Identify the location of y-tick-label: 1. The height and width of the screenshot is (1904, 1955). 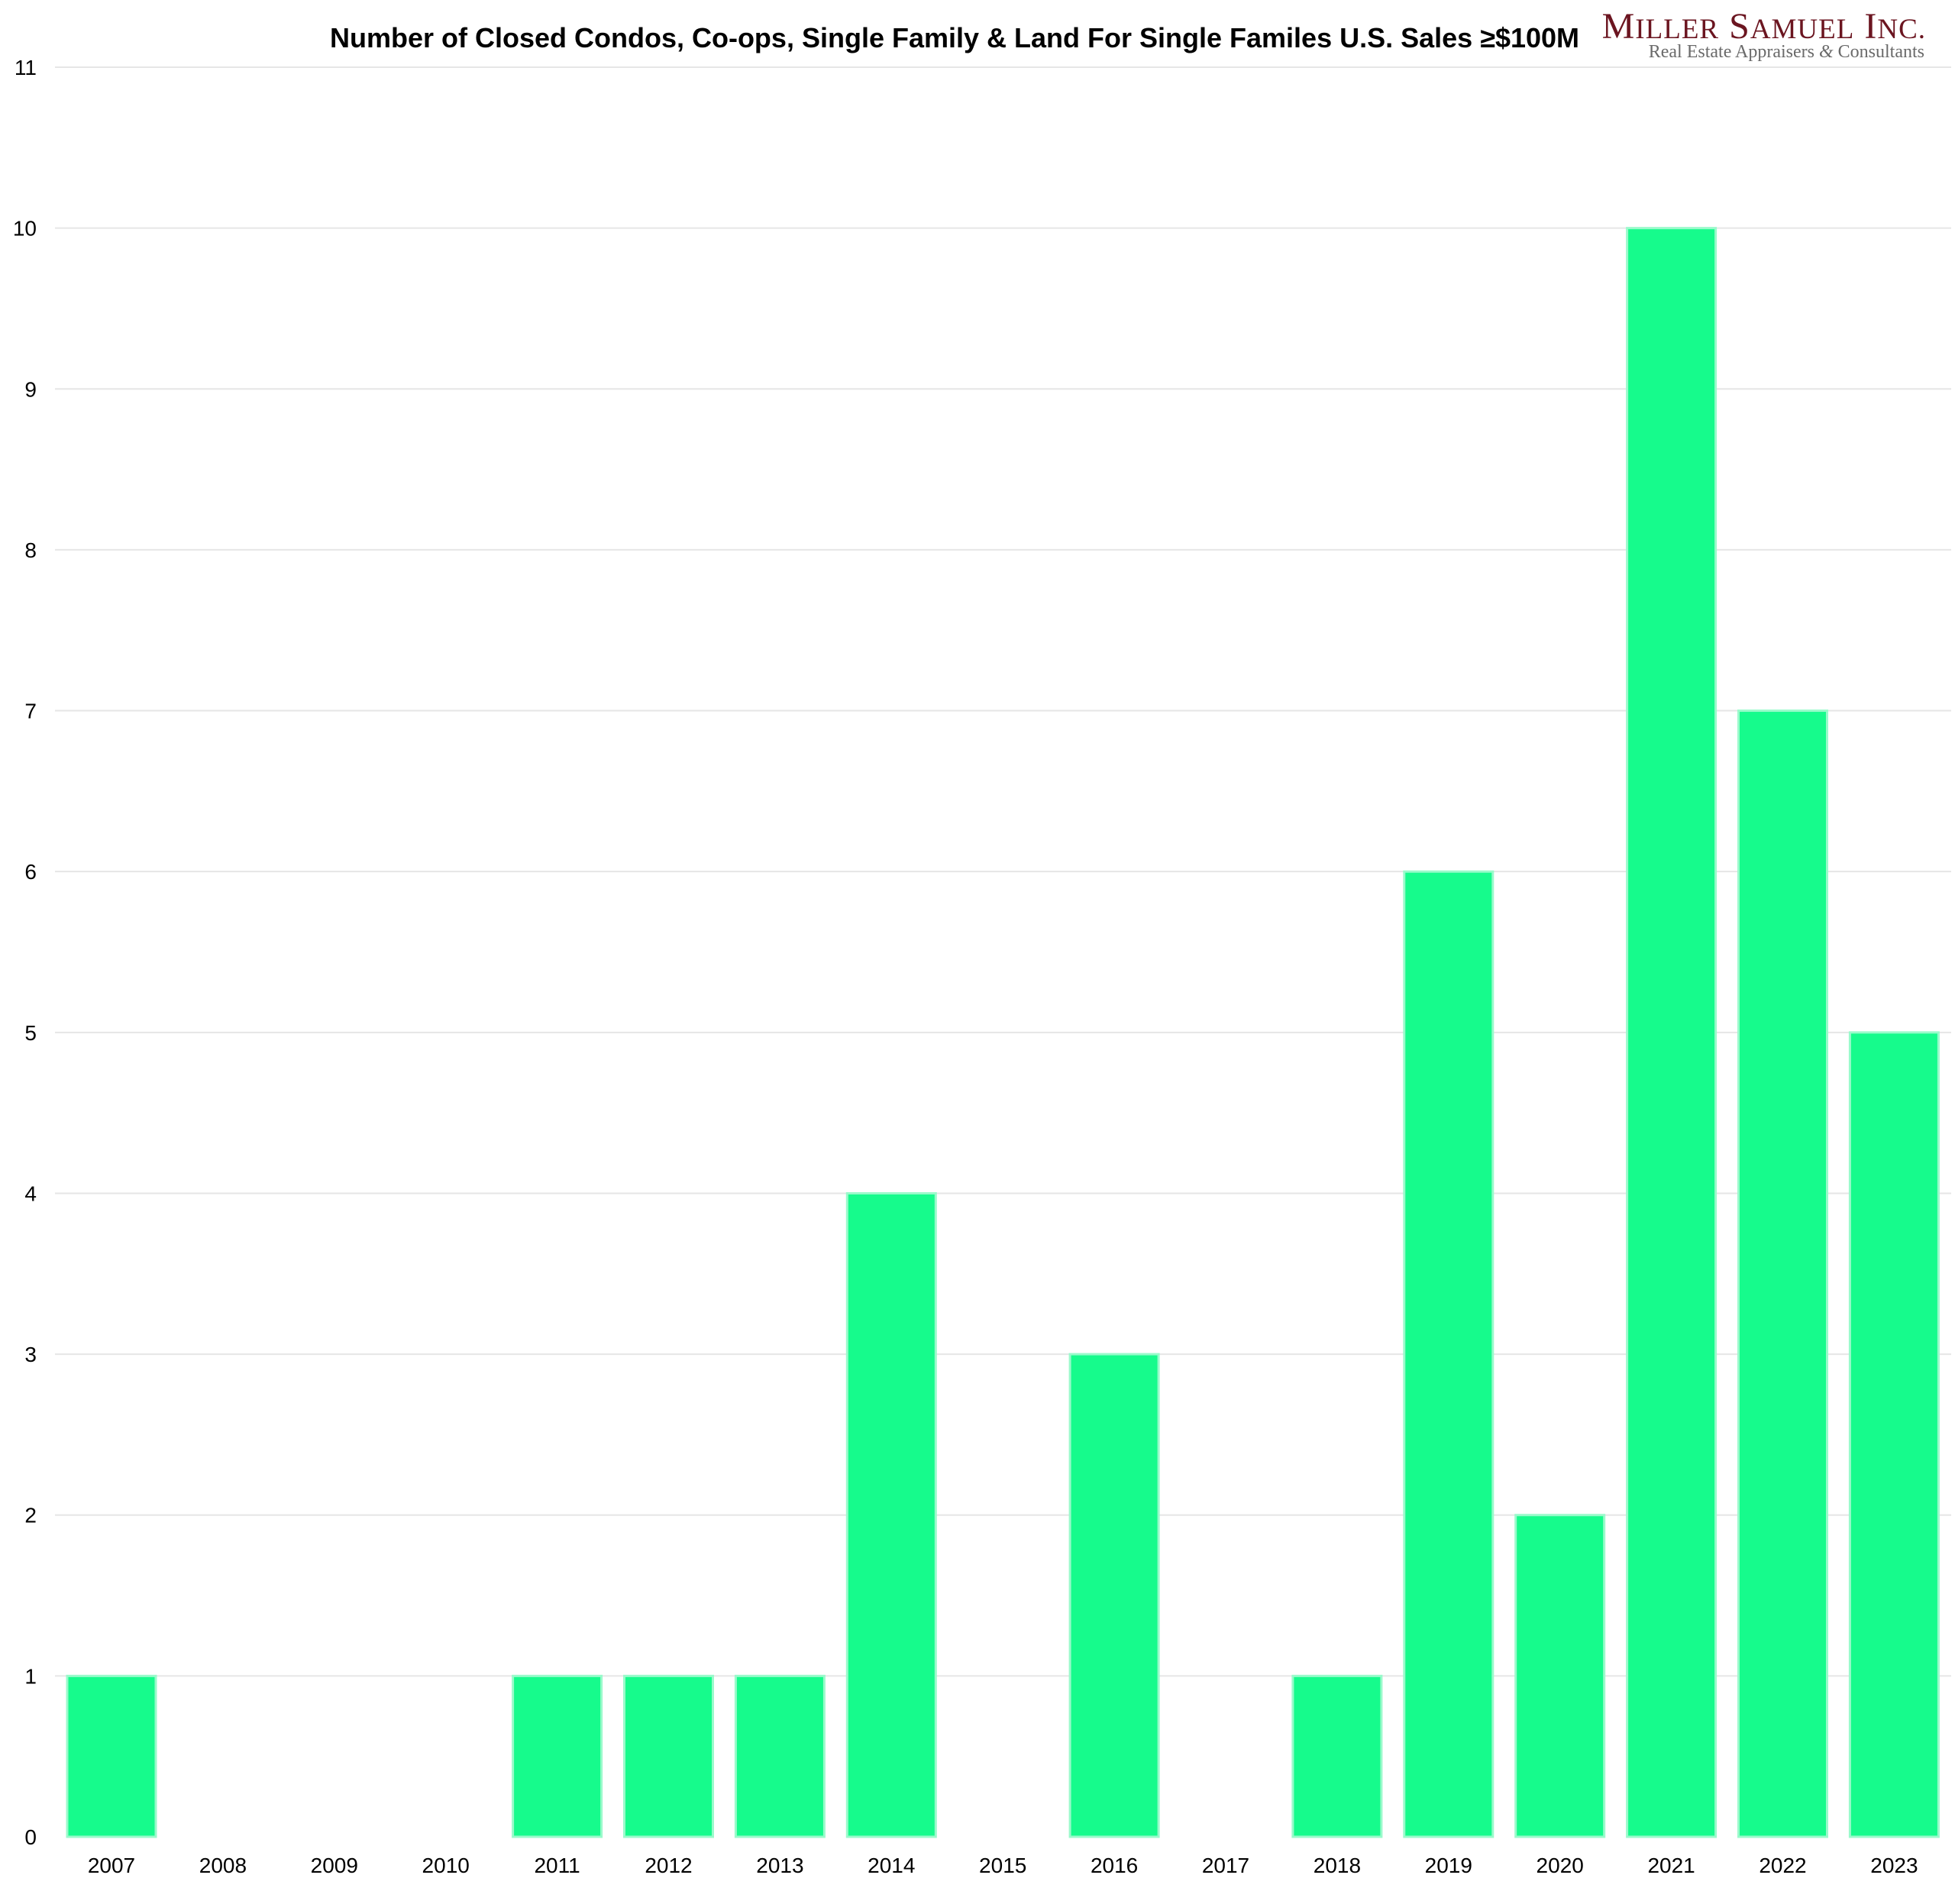
(31, 1676).